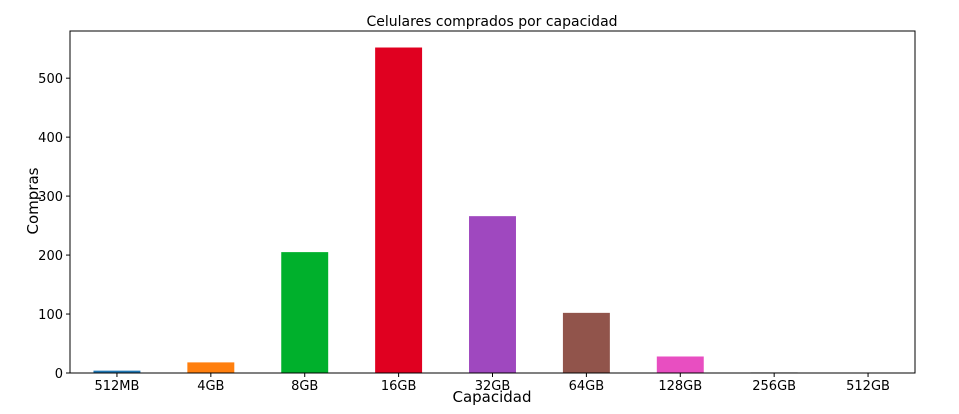 The image size is (959, 414). Describe the element at coordinates (492, 294) in the screenshot. I see `bar-32GB` at that location.